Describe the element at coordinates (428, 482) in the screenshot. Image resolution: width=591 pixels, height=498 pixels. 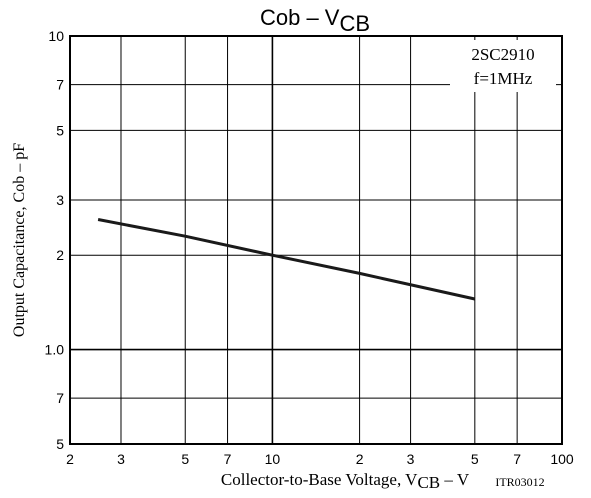
I see `x-axis-label-subscript: CB` at that location.